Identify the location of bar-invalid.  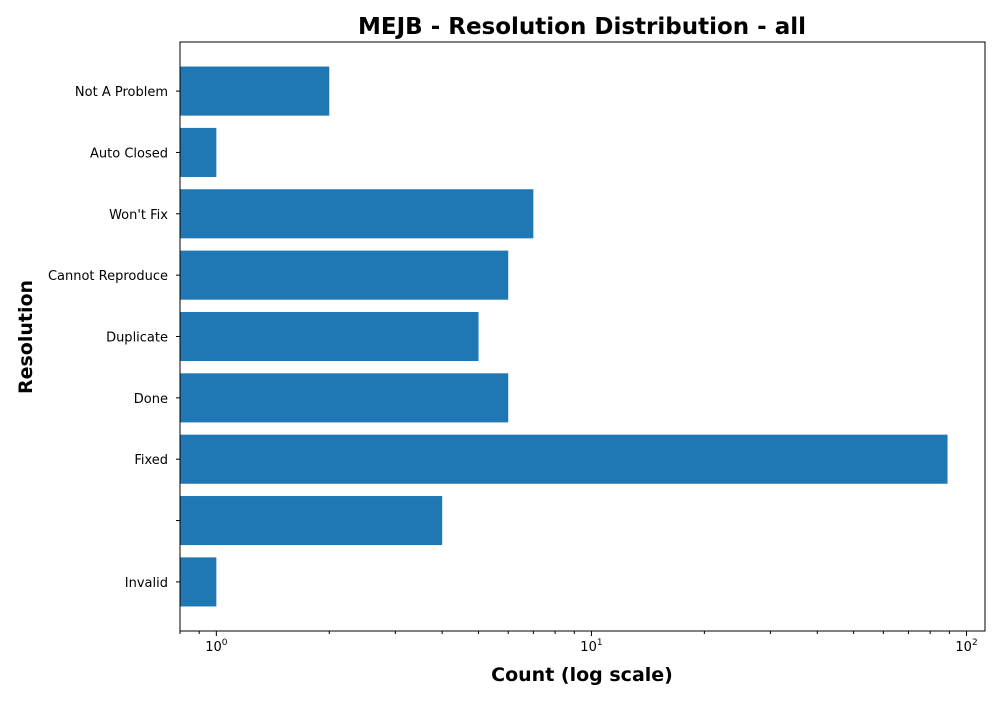
(198, 582).